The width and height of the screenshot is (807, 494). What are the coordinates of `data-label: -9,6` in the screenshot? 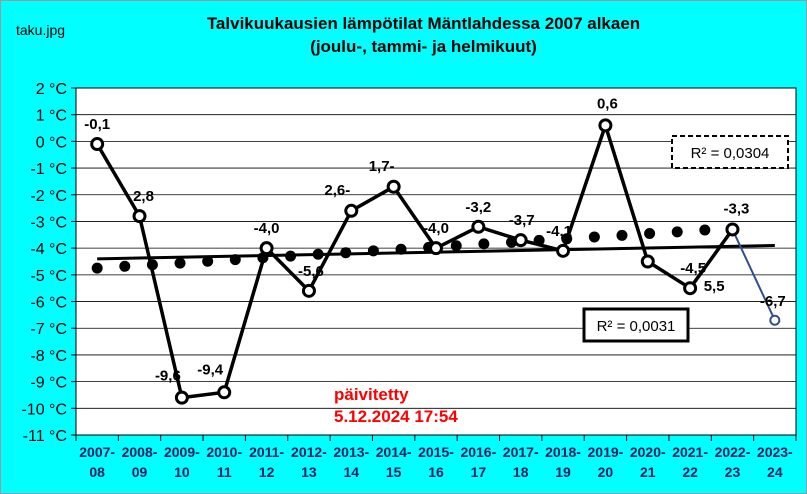 It's located at (168, 376).